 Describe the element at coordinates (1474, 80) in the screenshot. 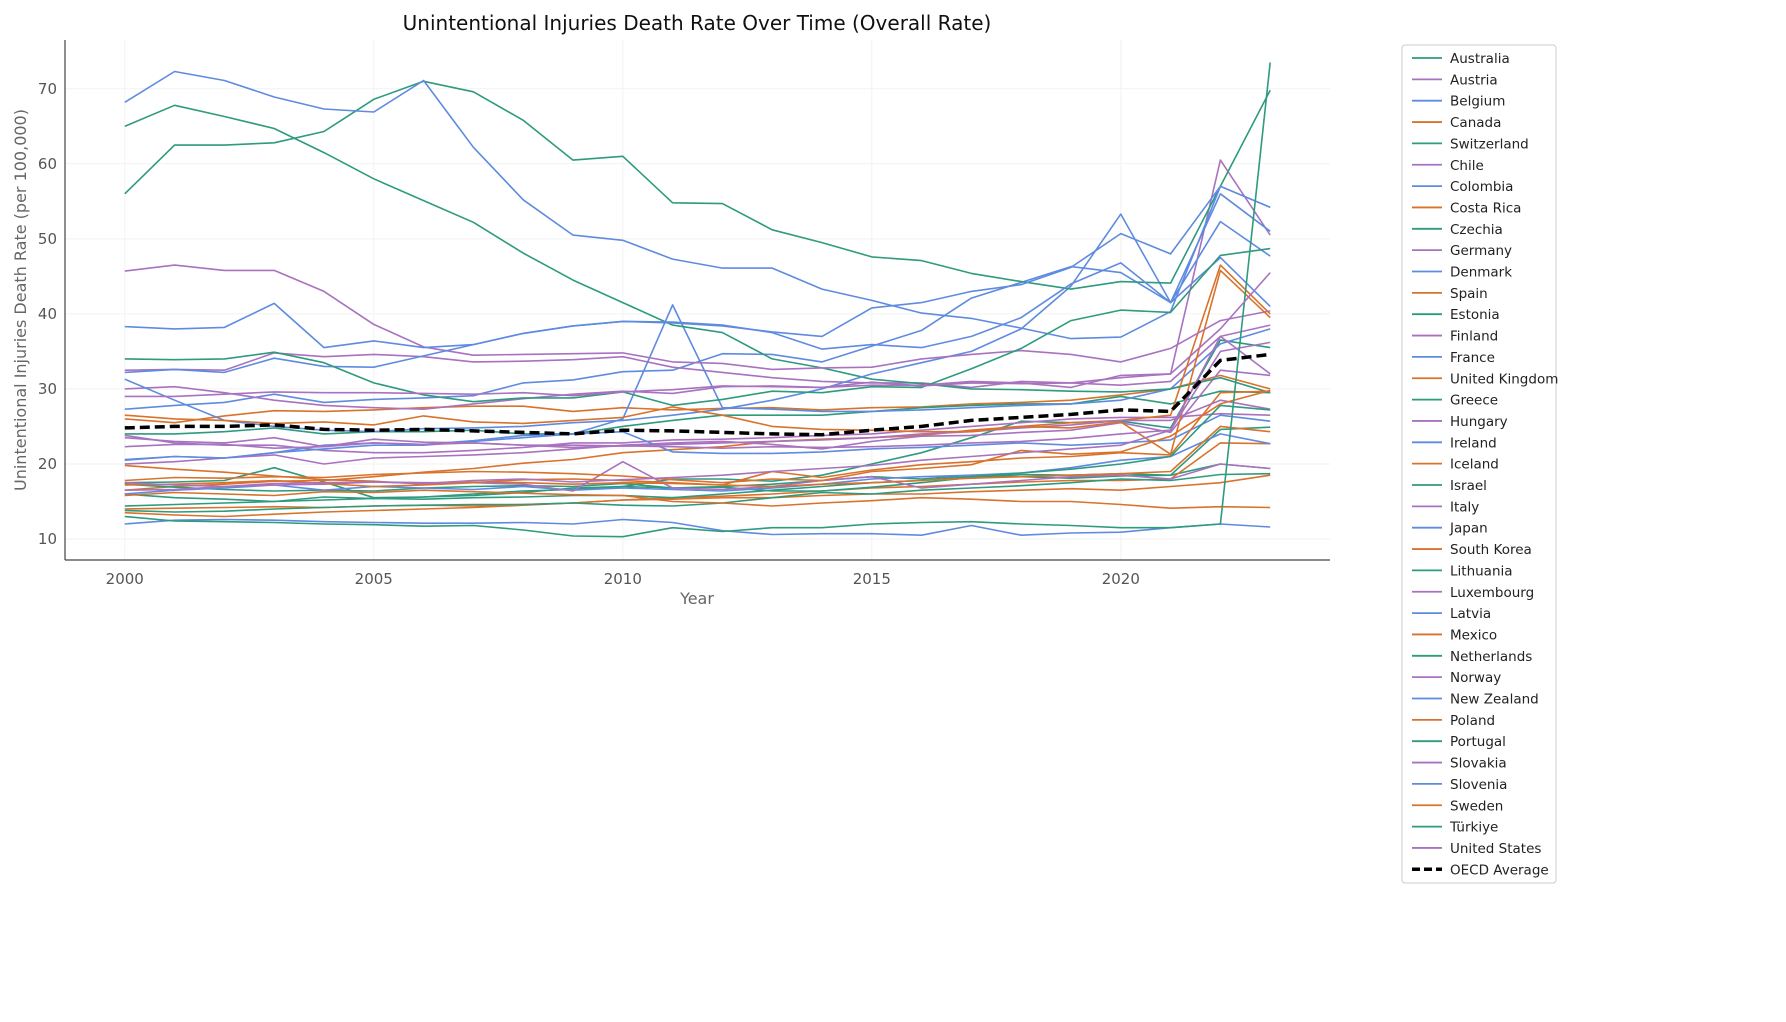

I see `legend-label: Austria` at that location.